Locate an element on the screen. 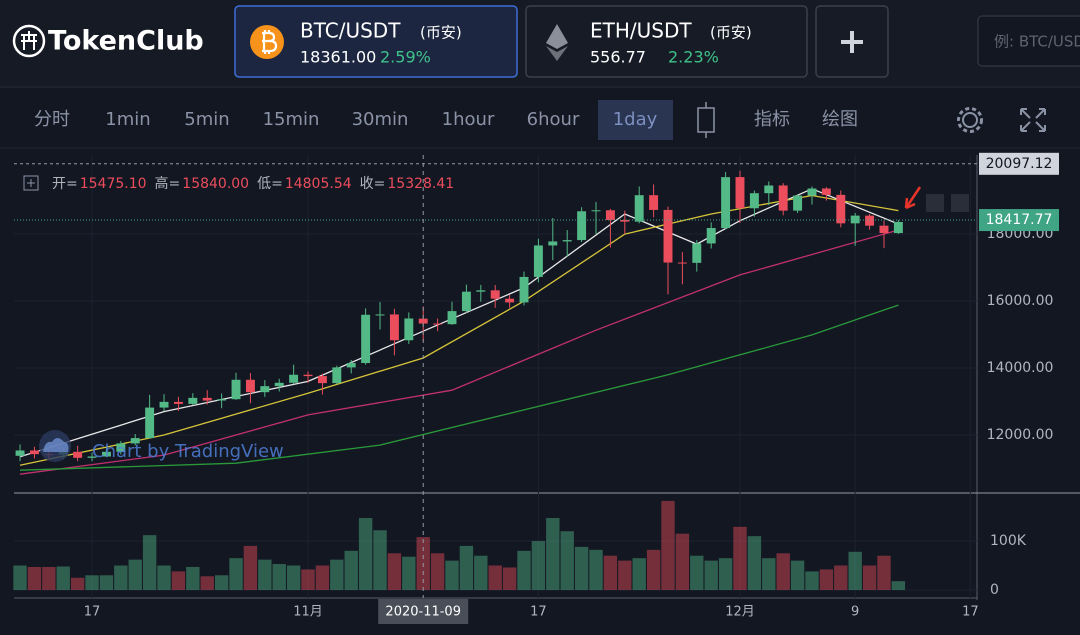 The image size is (1080, 635). interval-button: 6hour is located at coordinates (553, 119).